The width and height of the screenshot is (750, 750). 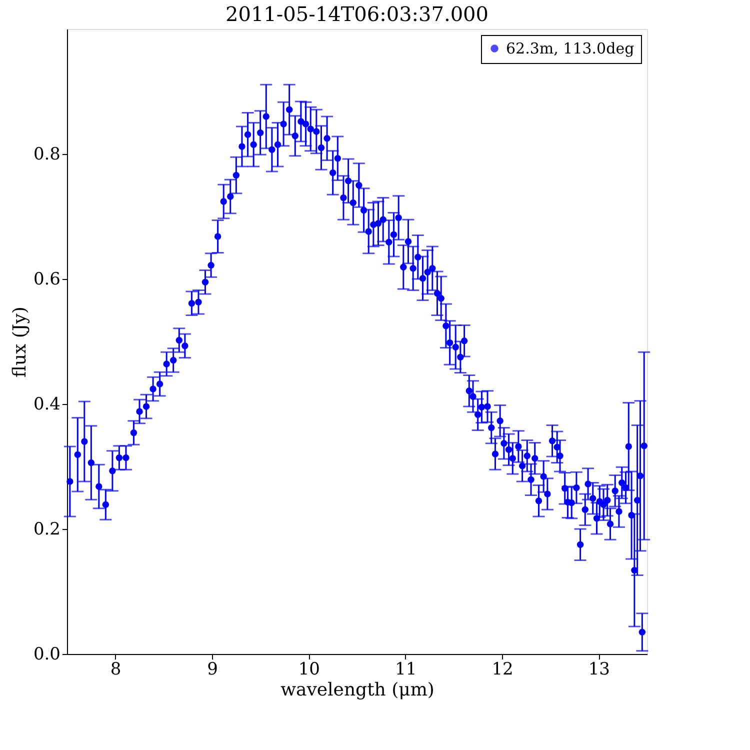 I want to click on x-axis-title: wavelength (μm), so click(x=357, y=690).